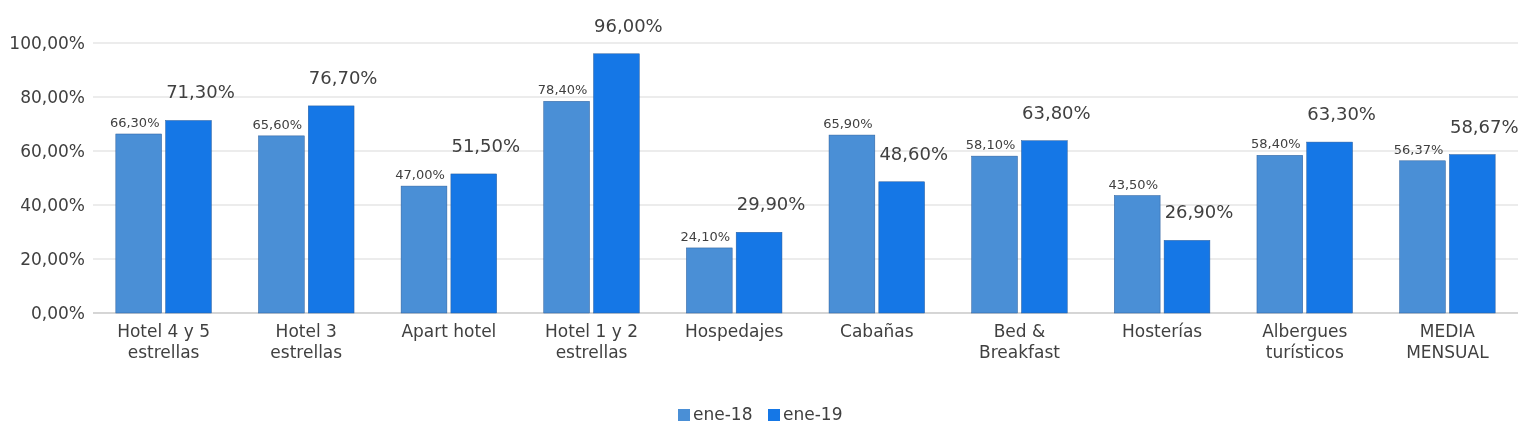 This screenshot has height=430, width=1520. Describe the element at coordinates (591, 341) in the screenshot. I see `x-tick-label: Hotel 1 y 2 estrellas` at that location.